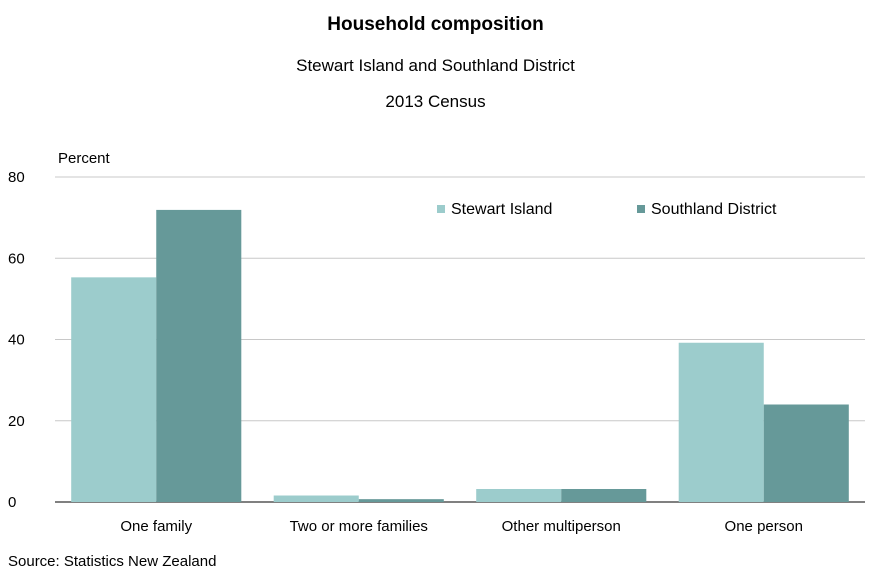  I want to click on x-tick-label-0: One family, so click(156, 526).